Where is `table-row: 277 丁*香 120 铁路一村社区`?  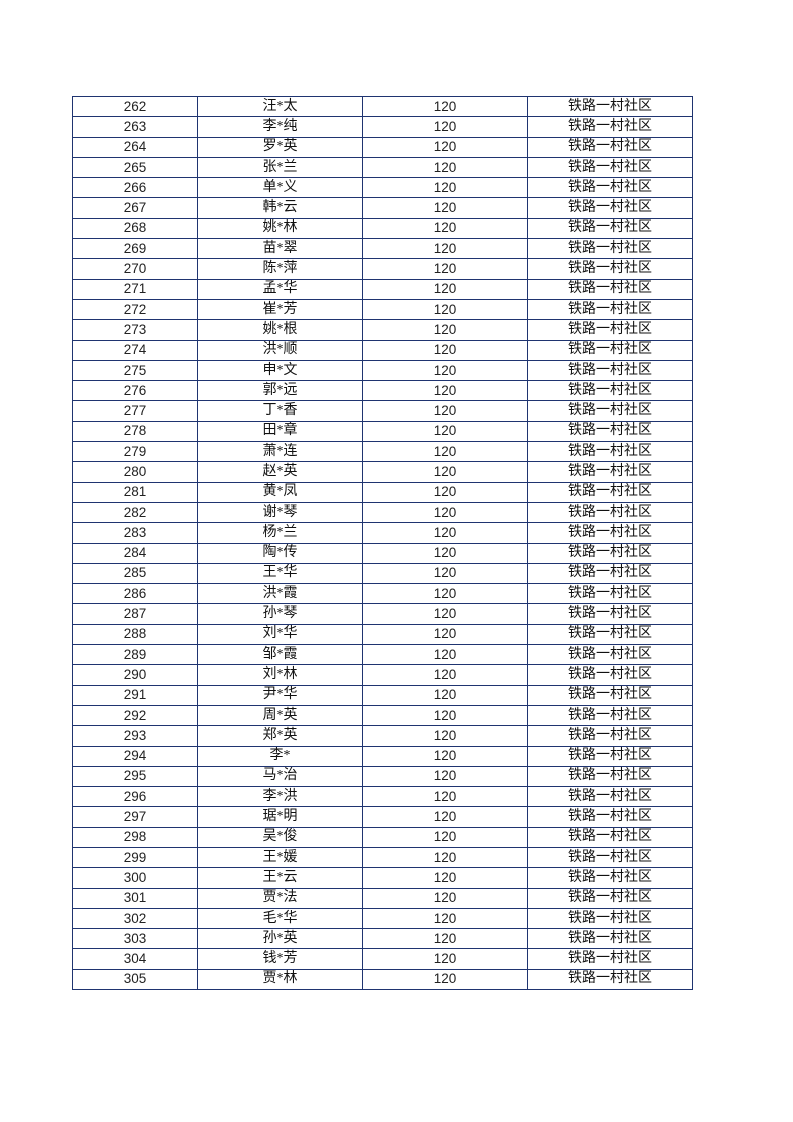 table-row: 277 丁*香 120 铁路一村社区 is located at coordinates (382, 411).